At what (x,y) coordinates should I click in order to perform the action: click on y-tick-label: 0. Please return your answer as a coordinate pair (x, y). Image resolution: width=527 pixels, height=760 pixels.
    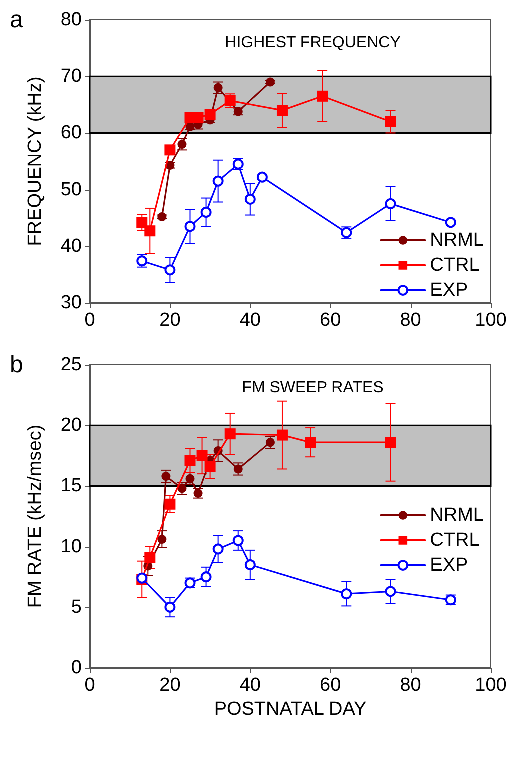
    Looking at the image, I should click on (76, 668).